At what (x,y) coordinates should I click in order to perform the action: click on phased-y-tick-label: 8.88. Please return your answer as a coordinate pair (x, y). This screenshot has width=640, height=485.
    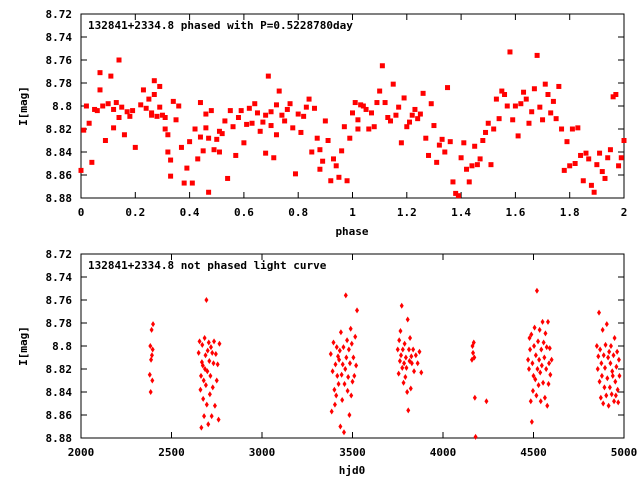
    Looking at the image, I should click on (59, 198).